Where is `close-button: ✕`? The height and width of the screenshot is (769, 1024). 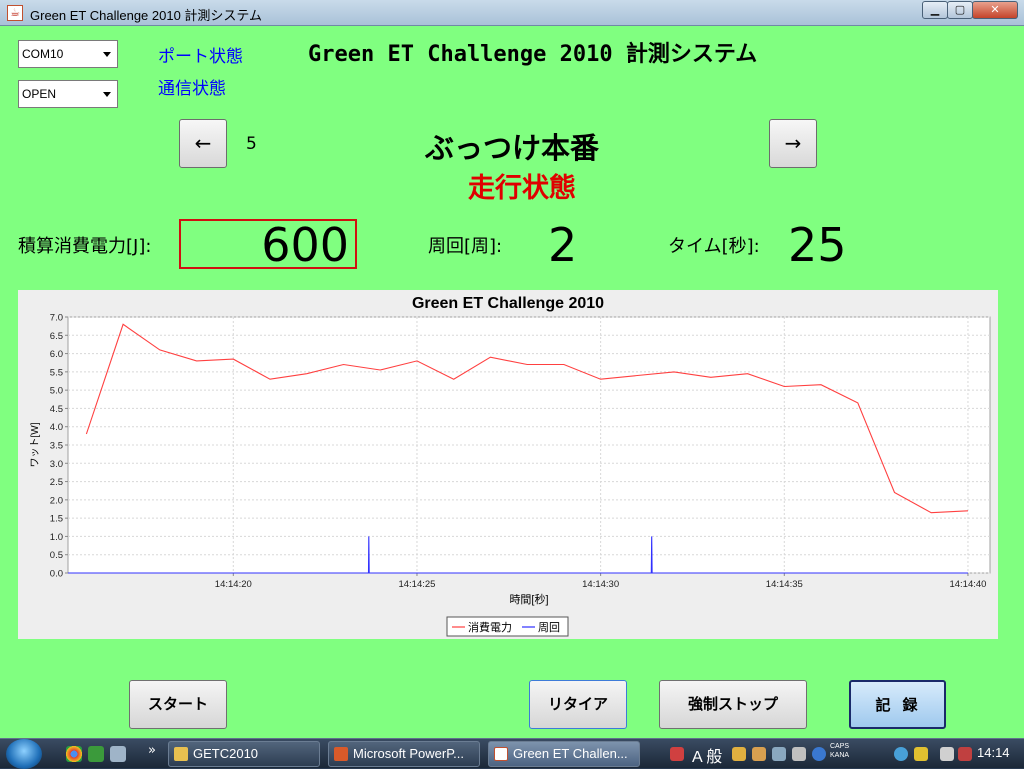 close-button: ✕ is located at coordinates (995, 10).